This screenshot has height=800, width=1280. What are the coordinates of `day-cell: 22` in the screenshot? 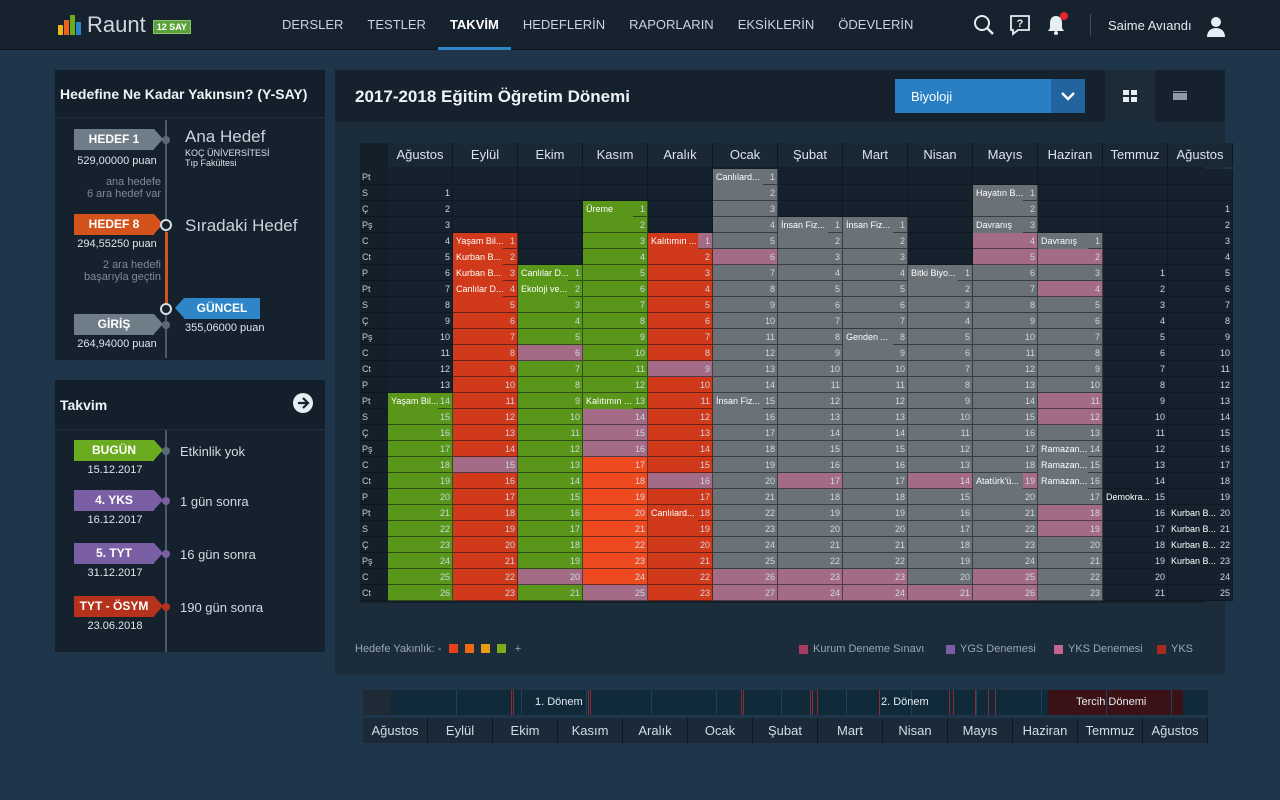 It's located at (615, 545).